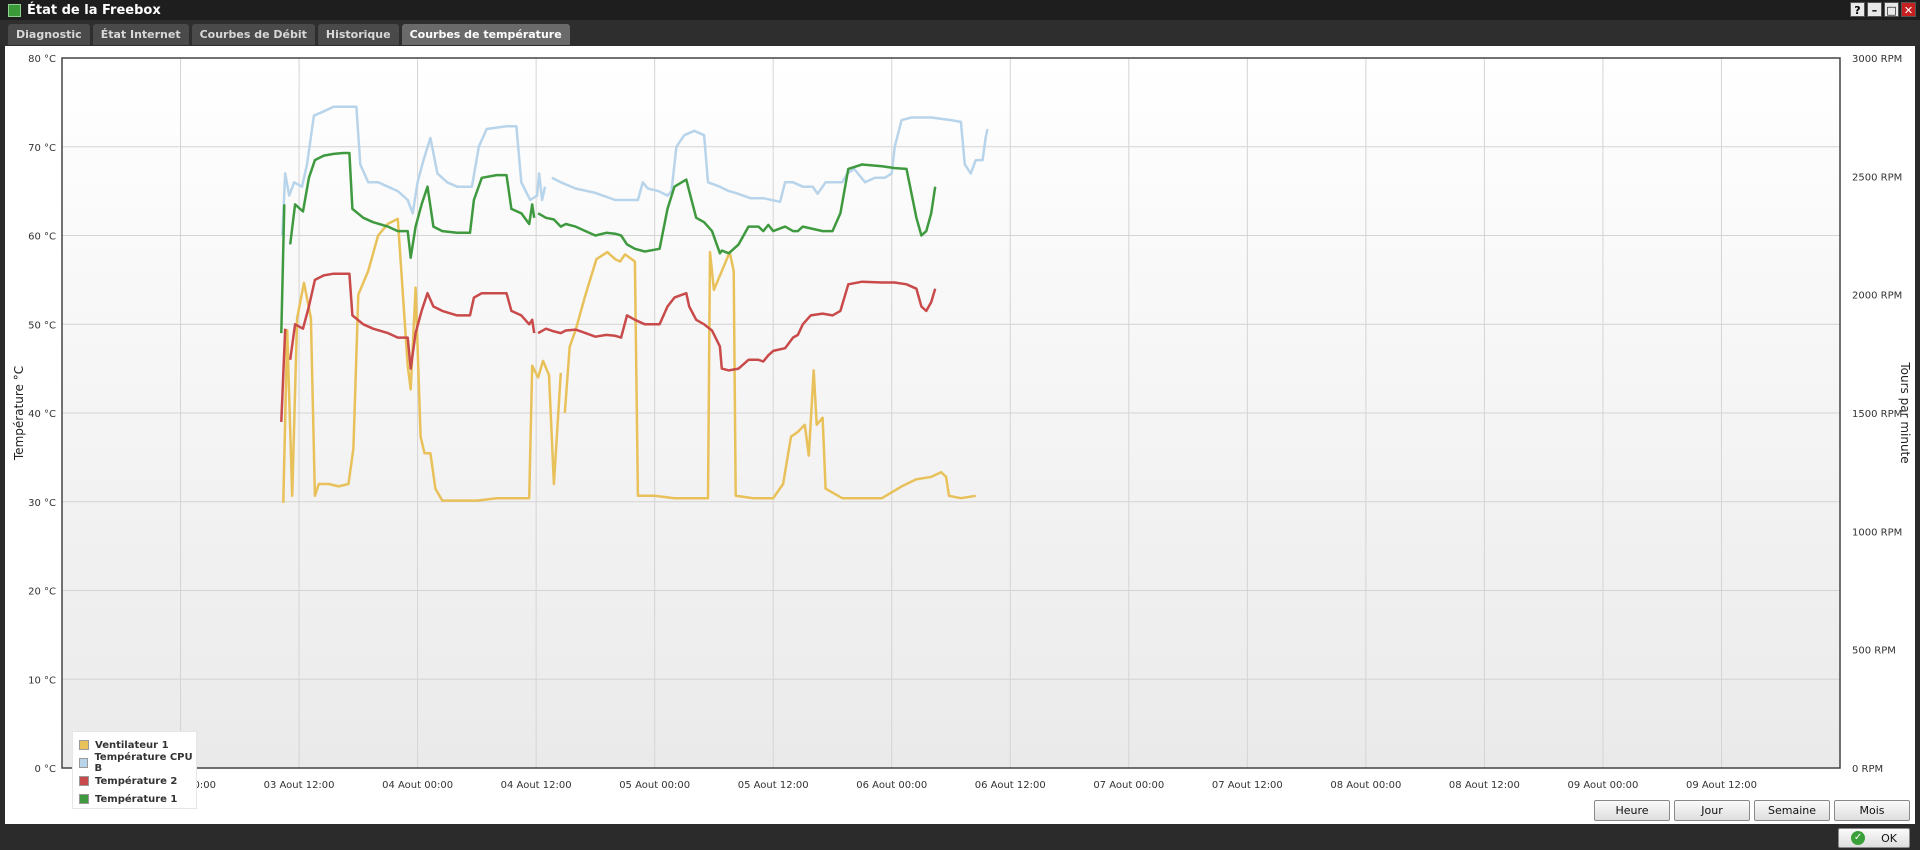 The height and width of the screenshot is (850, 1920). I want to click on y-tick-label: 0 °C, so click(45, 769).